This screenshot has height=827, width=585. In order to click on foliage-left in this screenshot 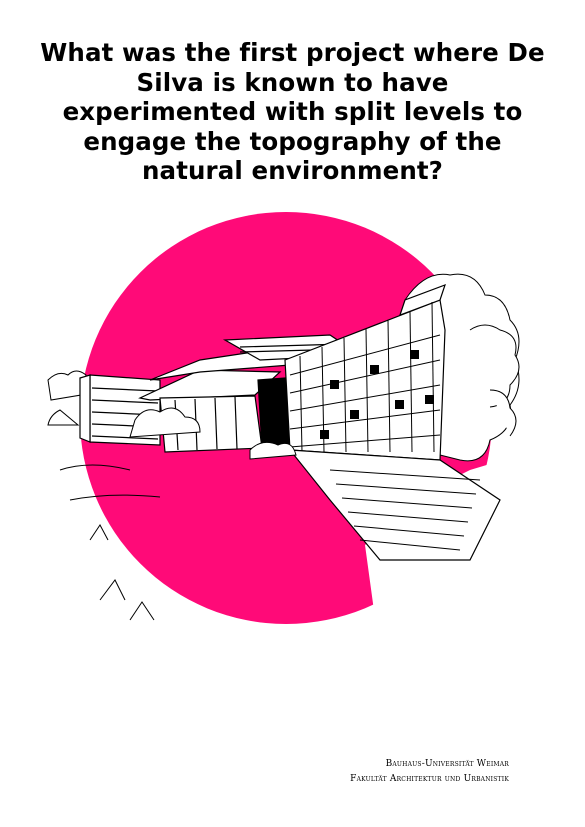, I will do `click(67, 398)`.